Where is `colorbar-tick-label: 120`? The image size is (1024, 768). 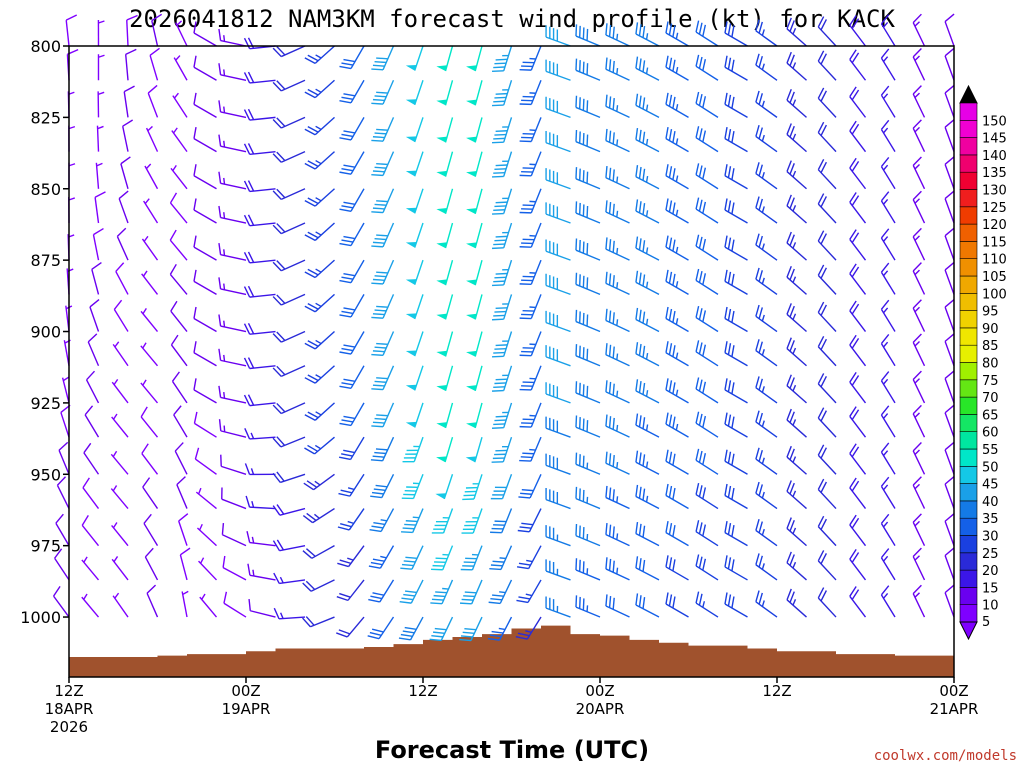 colorbar-tick-label: 120 is located at coordinates (994, 225).